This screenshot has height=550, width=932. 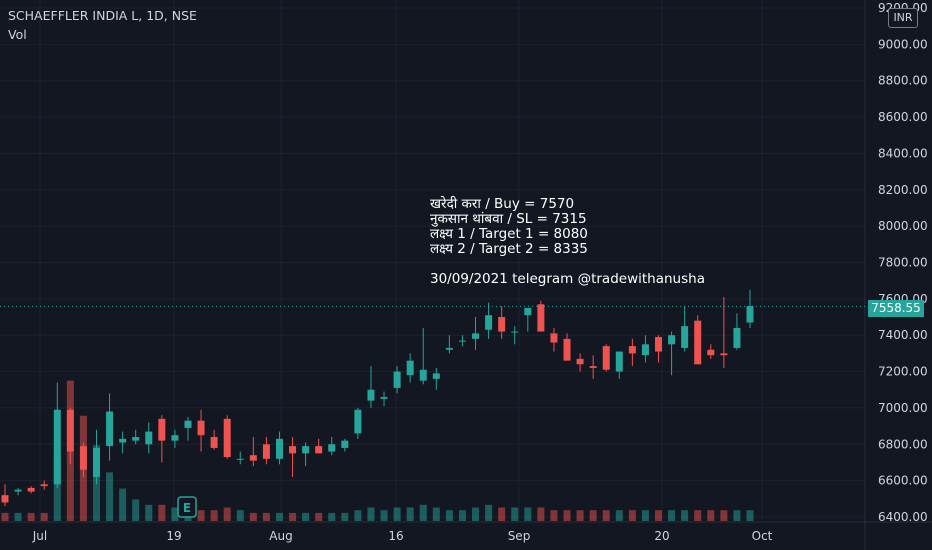 What do you see at coordinates (903, 190) in the screenshot?
I see `y-tick-label: 8200.00` at bounding box center [903, 190].